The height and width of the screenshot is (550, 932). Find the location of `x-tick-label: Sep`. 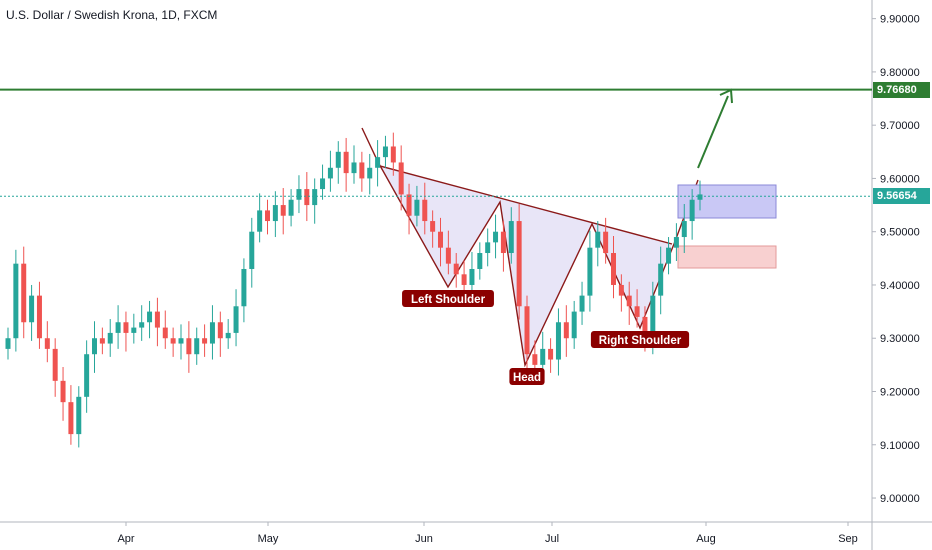

x-tick-label: Sep is located at coordinates (848, 539).